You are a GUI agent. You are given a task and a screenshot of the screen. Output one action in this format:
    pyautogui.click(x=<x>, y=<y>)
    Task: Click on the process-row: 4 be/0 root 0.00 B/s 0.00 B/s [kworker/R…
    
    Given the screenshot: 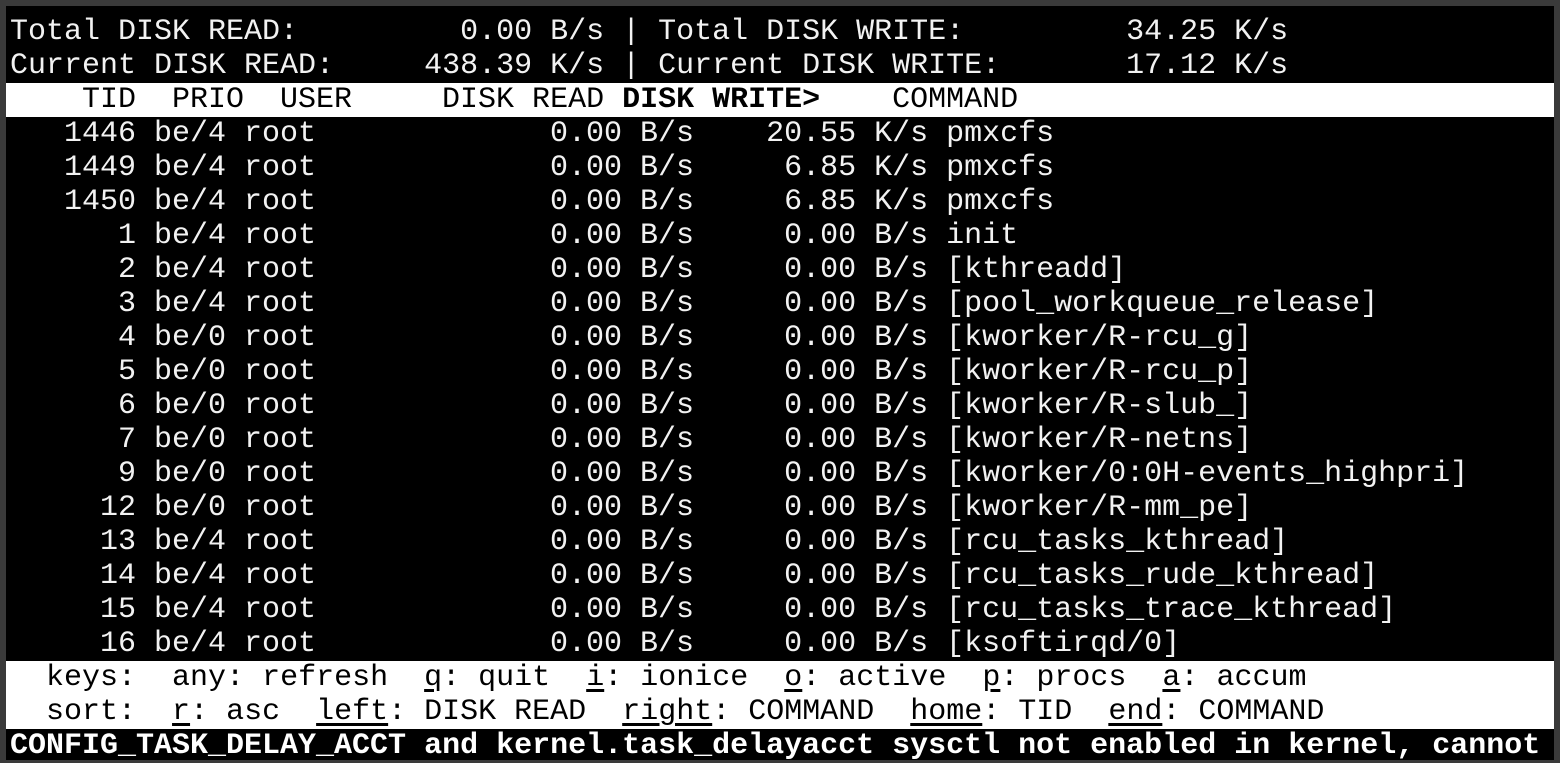 What is the action you would take?
    pyautogui.click(x=782, y=338)
    